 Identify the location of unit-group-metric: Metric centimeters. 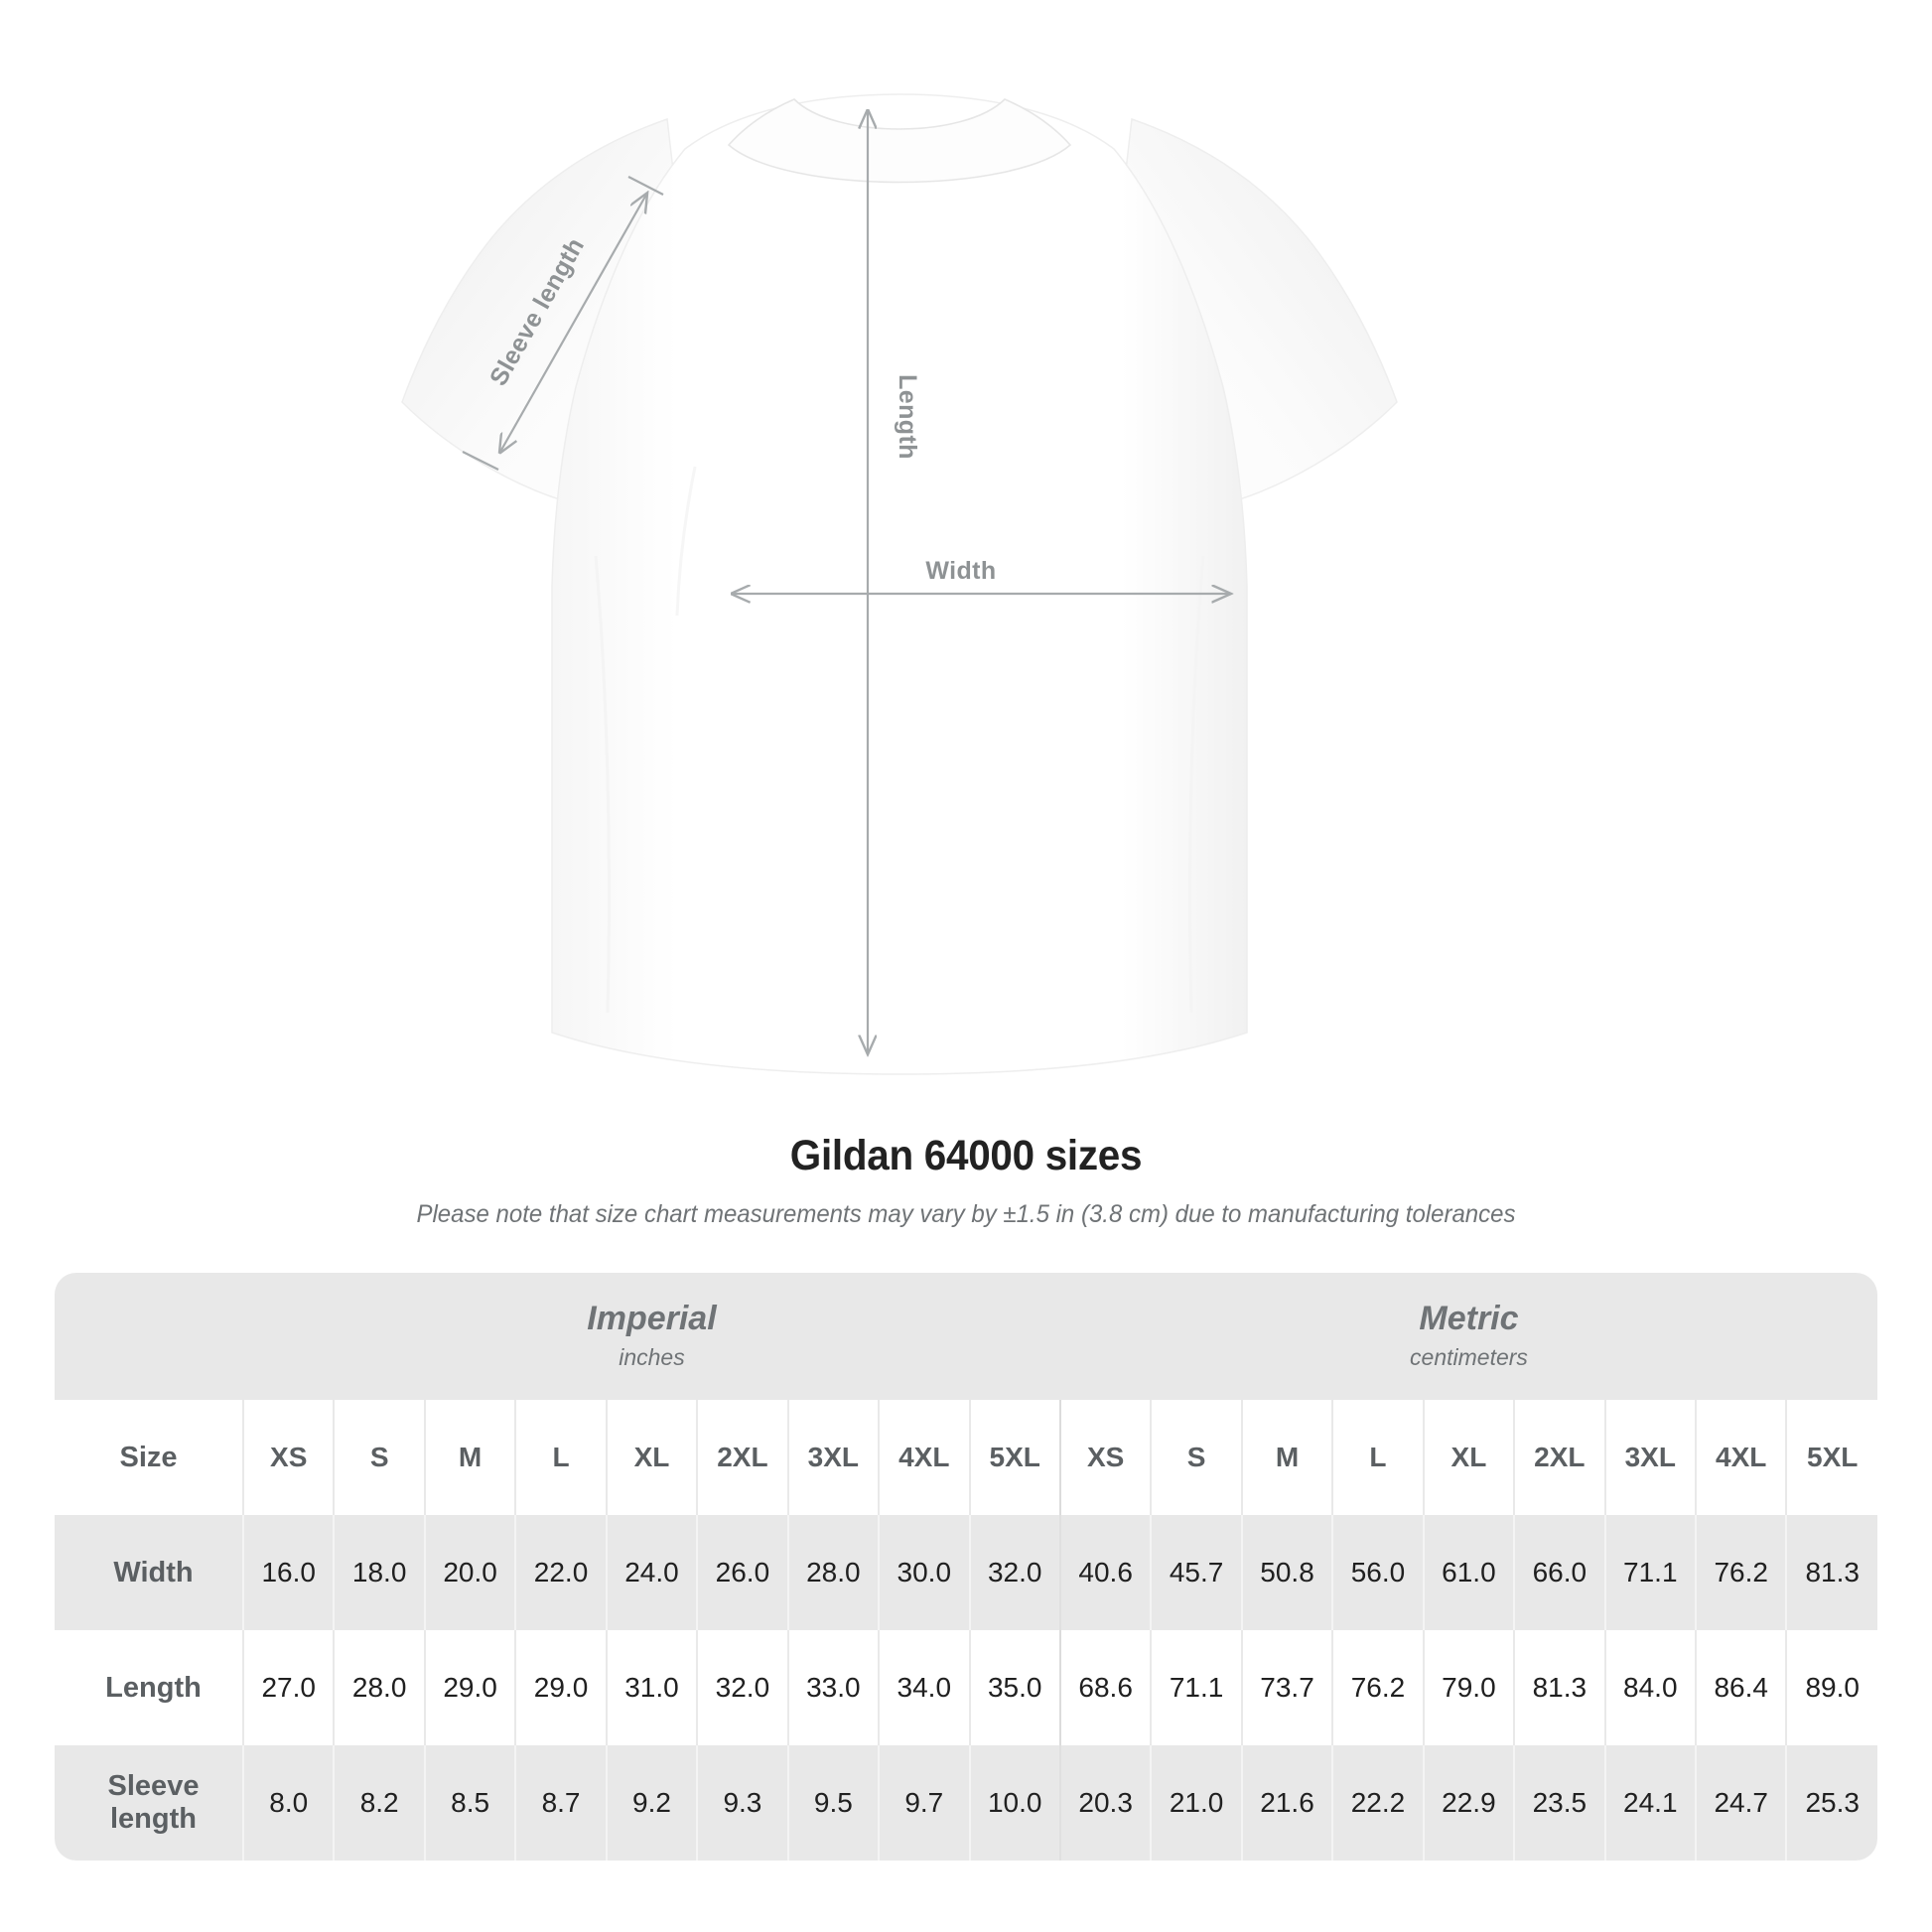
(1468, 1337).